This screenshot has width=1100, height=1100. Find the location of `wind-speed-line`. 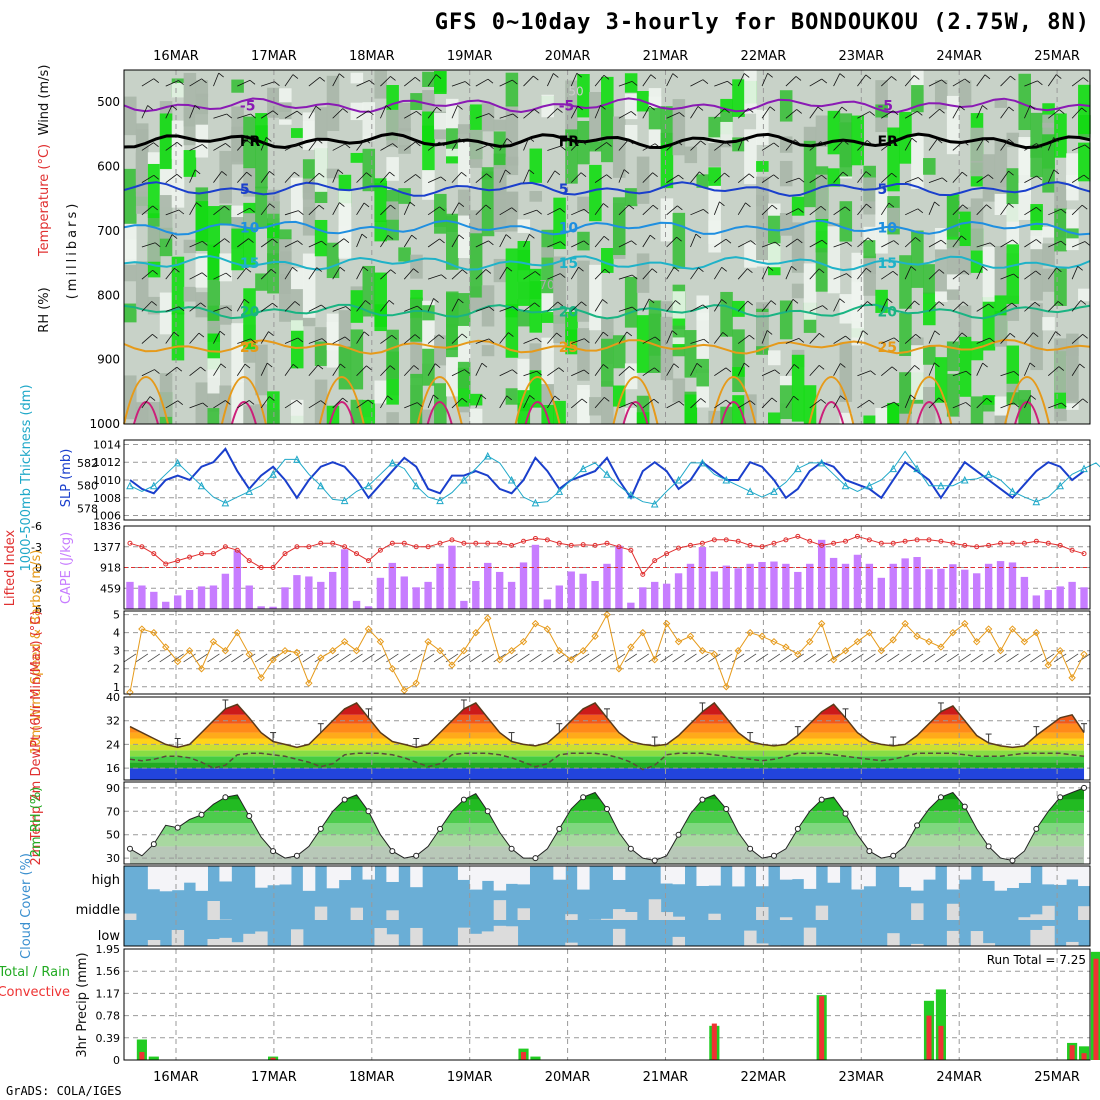

wind-speed-line is located at coordinates (607, 653).